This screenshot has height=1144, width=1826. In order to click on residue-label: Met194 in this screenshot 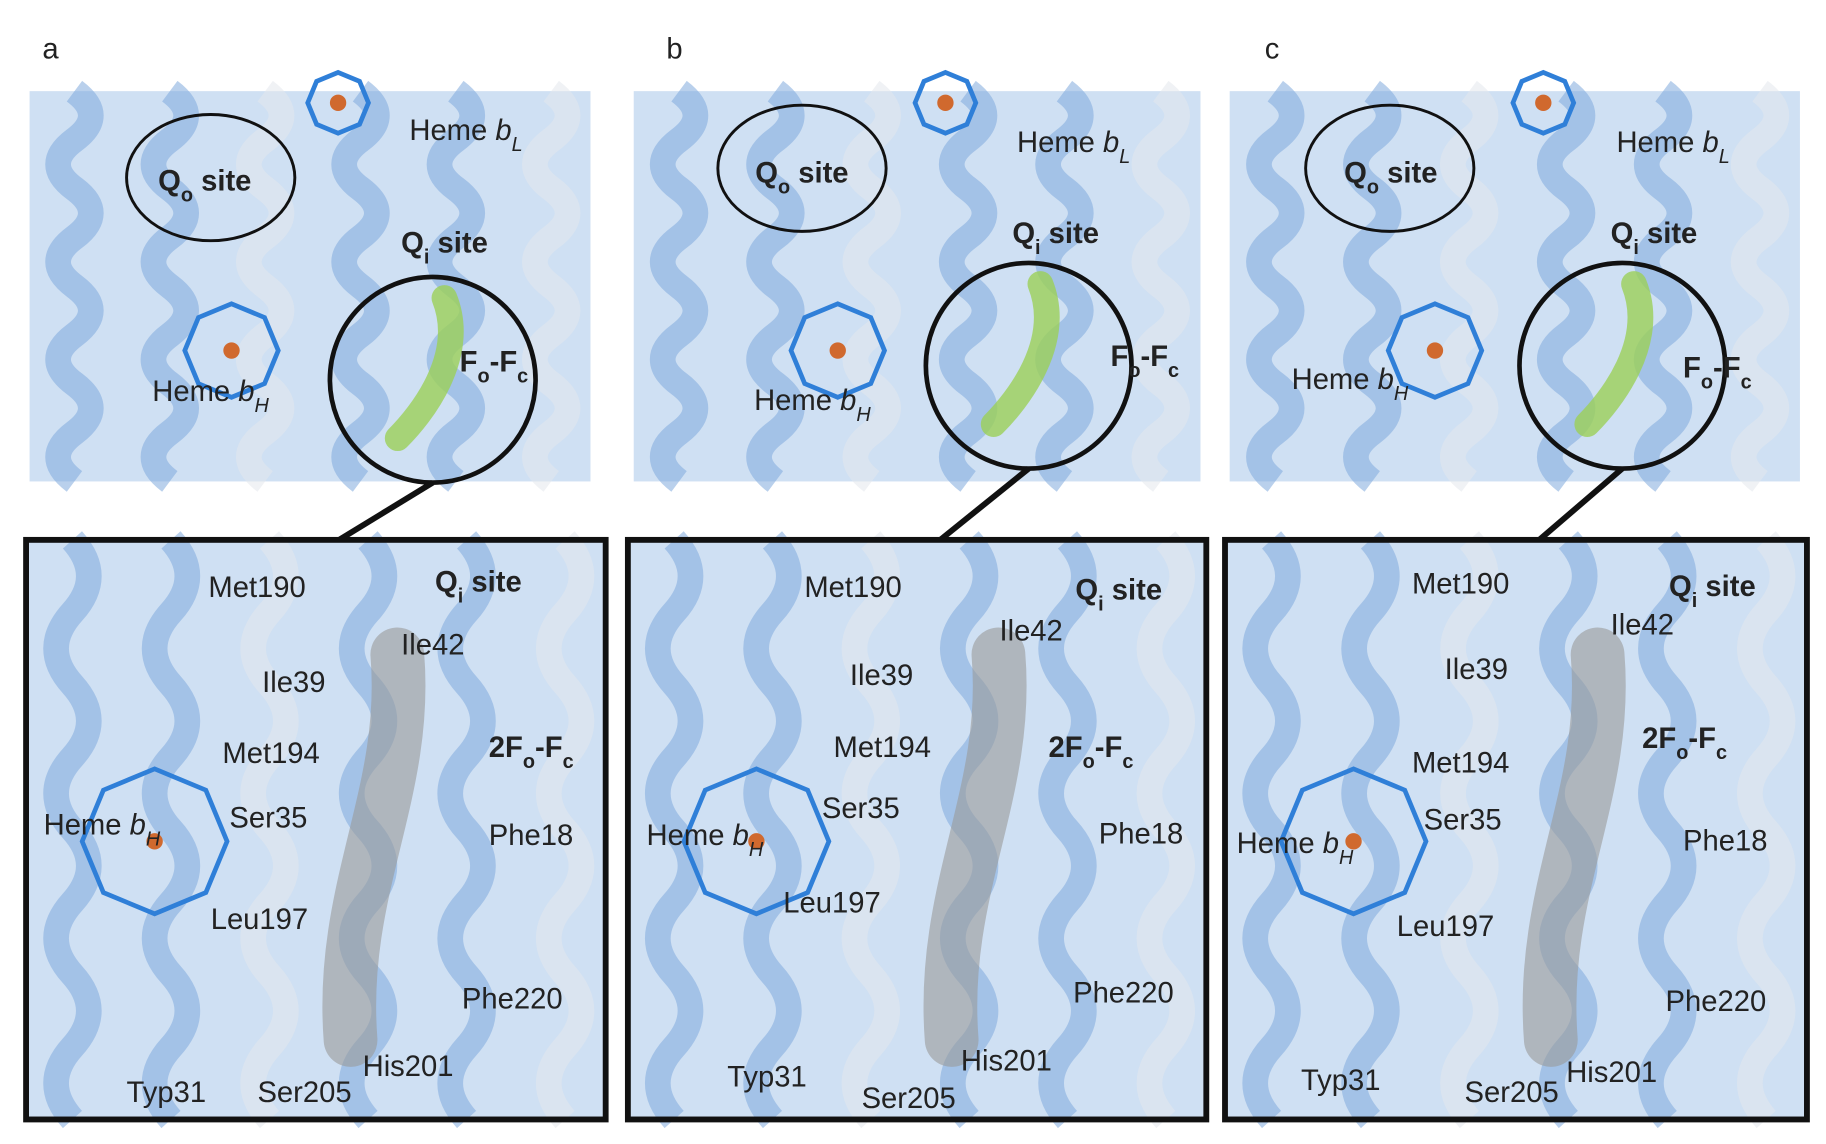, I will do `click(1460, 763)`.